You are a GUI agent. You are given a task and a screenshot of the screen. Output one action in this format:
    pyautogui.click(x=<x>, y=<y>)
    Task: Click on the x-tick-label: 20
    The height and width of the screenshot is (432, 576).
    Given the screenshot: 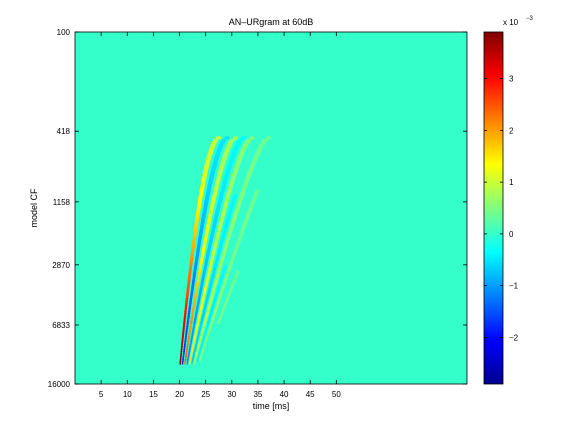 What is the action you would take?
    pyautogui.click(x=179, y=394)
    